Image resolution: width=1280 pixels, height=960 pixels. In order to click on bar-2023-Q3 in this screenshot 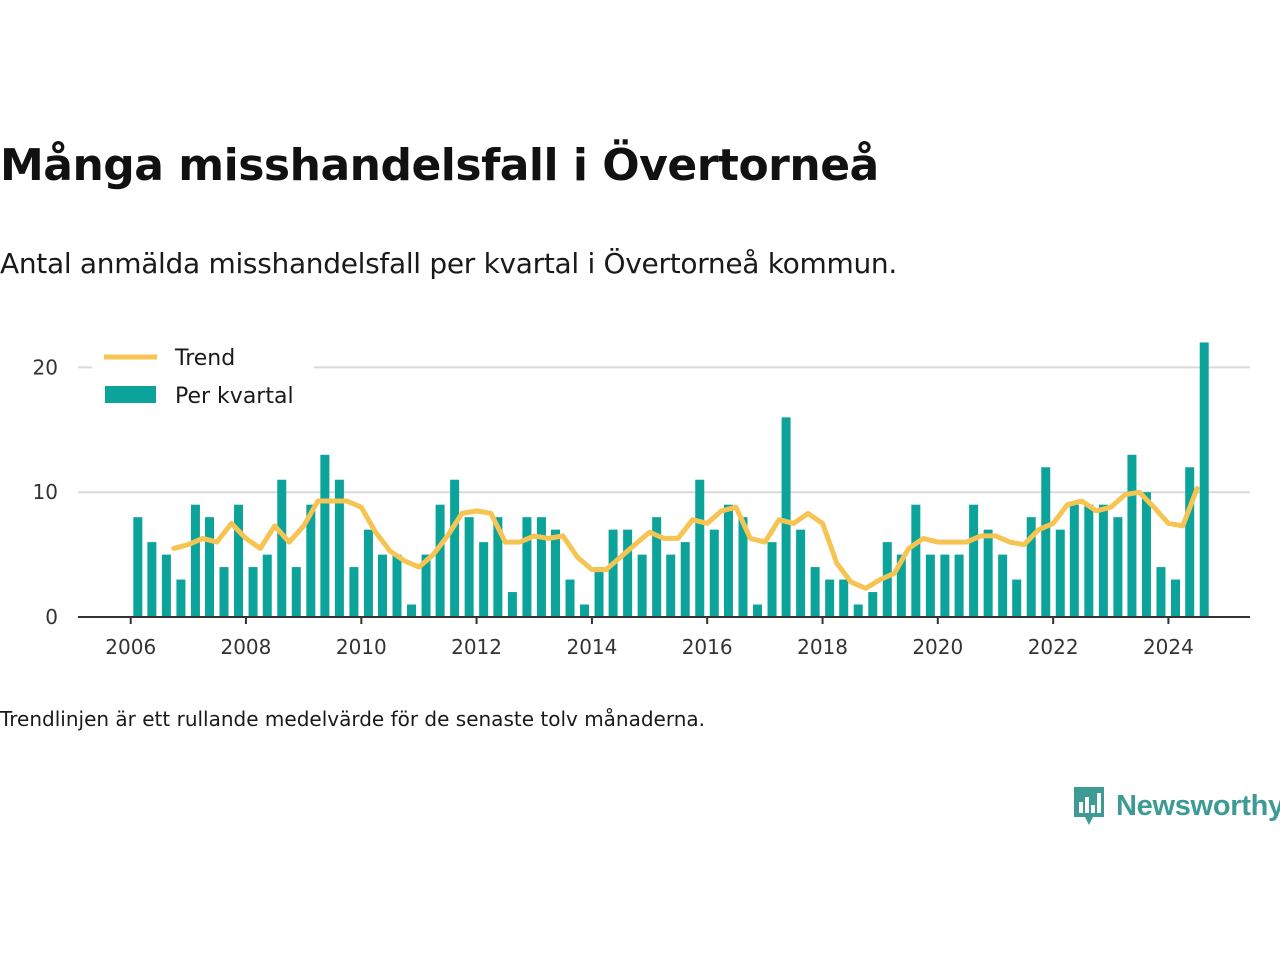, I will do `click(1146, 554)`.